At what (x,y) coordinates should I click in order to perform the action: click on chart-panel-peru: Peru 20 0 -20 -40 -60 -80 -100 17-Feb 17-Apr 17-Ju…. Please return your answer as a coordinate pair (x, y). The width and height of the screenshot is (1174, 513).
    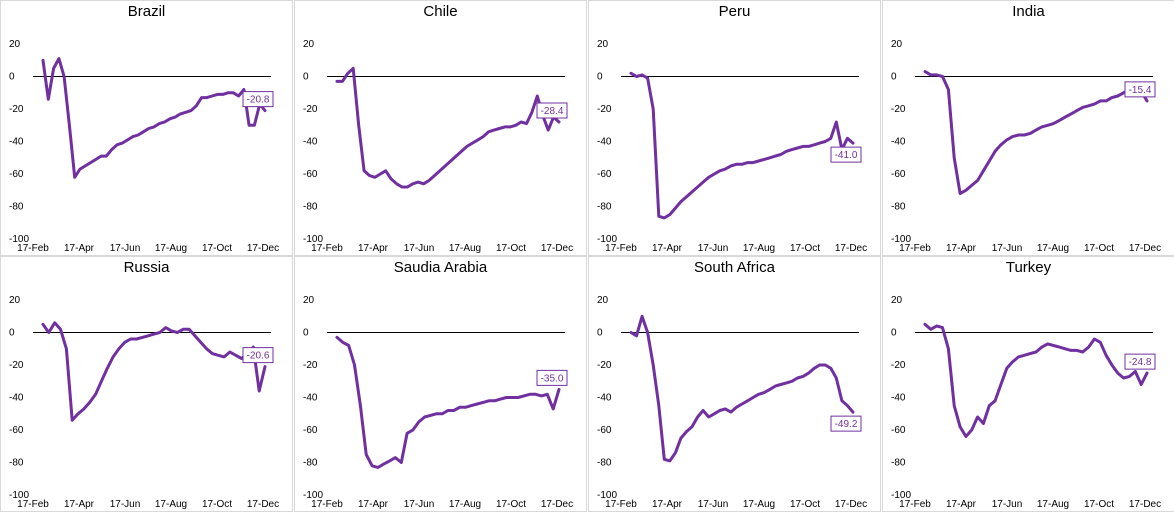
    Looking at the image, I should click on (734, 128).